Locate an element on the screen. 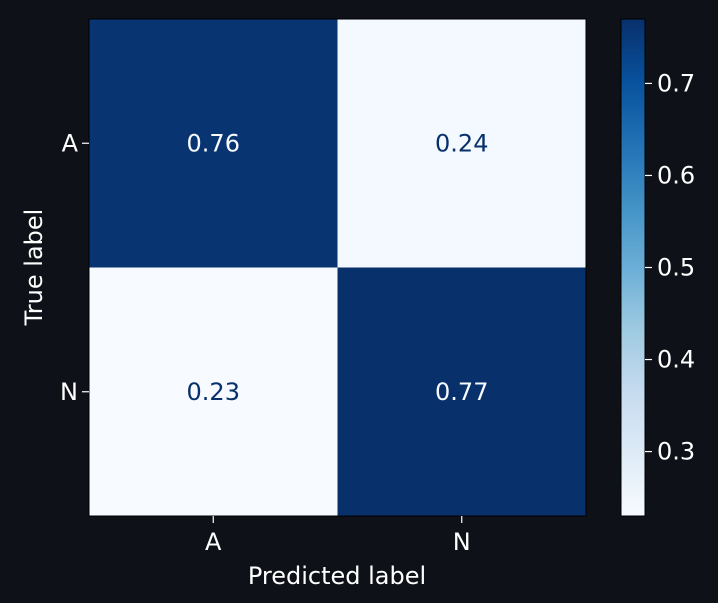 This screenshot has width=718, height=603. colorbar-ticks: 0.3 0.4 0.5 0.6 0.7 is located at coordinates (670, 267).